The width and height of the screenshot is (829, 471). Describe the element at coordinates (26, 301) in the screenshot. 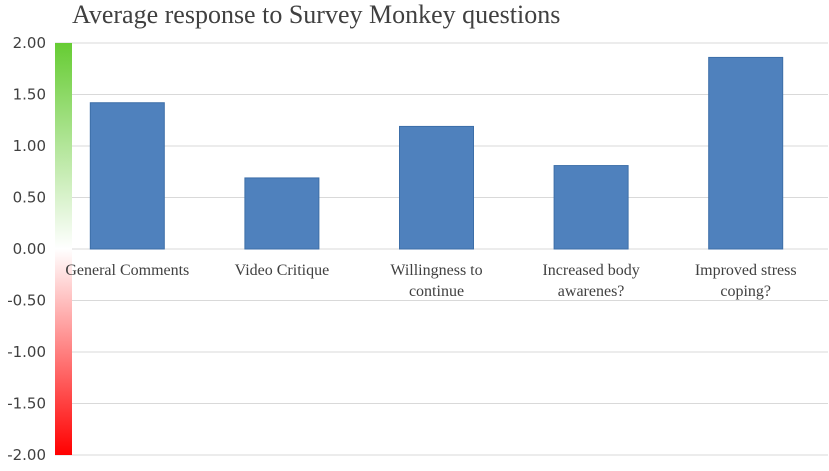

I see `y-tick-label: -0.50` at that location.